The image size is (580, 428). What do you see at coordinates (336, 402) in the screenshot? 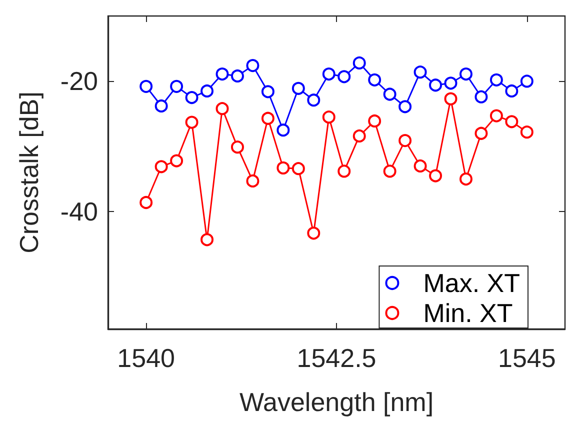
I see `x-axis-title: Wavelength [nm]` at bounding box center [336, 402].